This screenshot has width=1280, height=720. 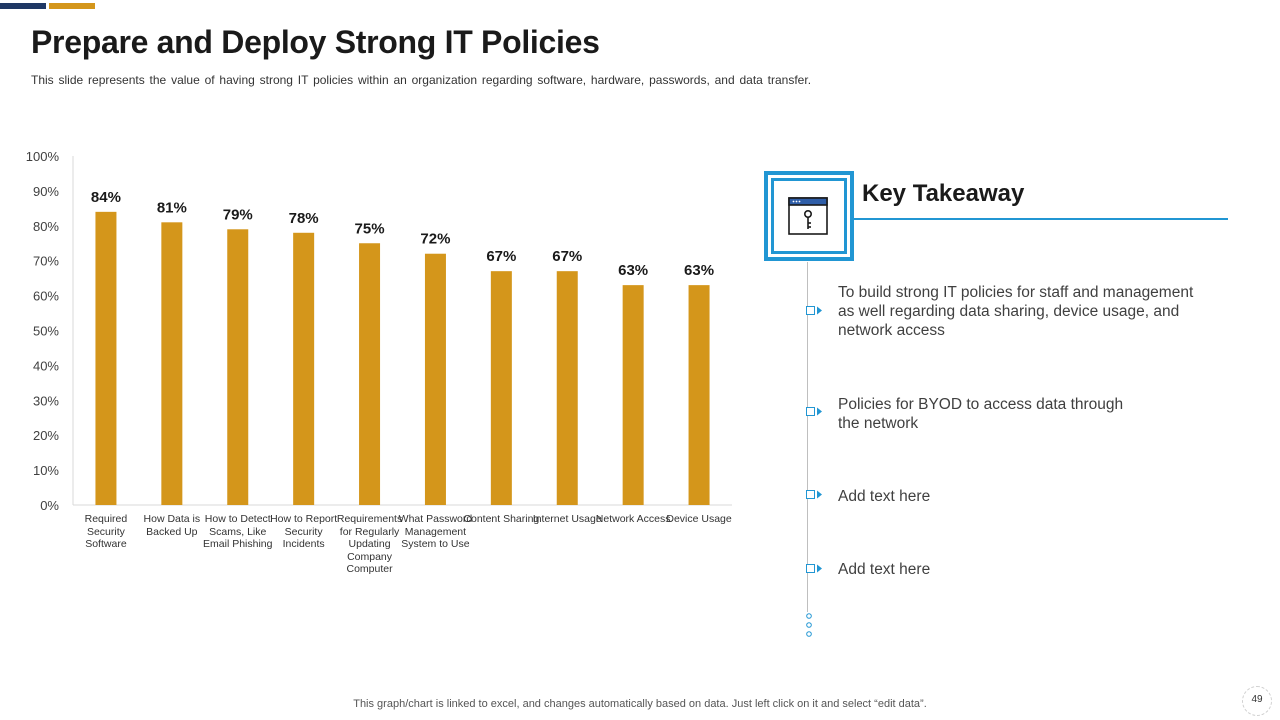 What do you see at coordinates (23, 6) in the screenshot?
I see `accent-bar-navy` at bounding box center [23, 6].